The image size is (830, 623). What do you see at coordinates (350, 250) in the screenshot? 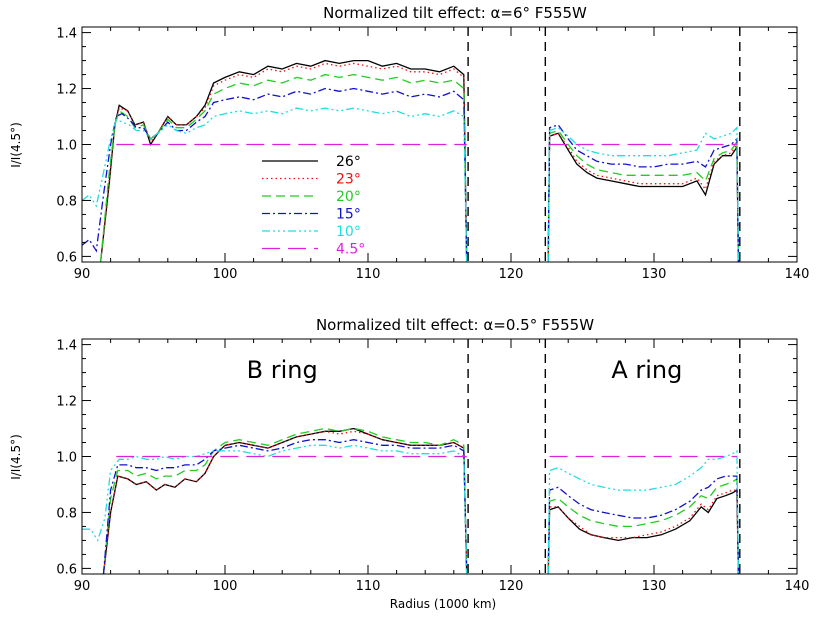
I see `legend-label: 4.5°` at bounding box center [350, 250].